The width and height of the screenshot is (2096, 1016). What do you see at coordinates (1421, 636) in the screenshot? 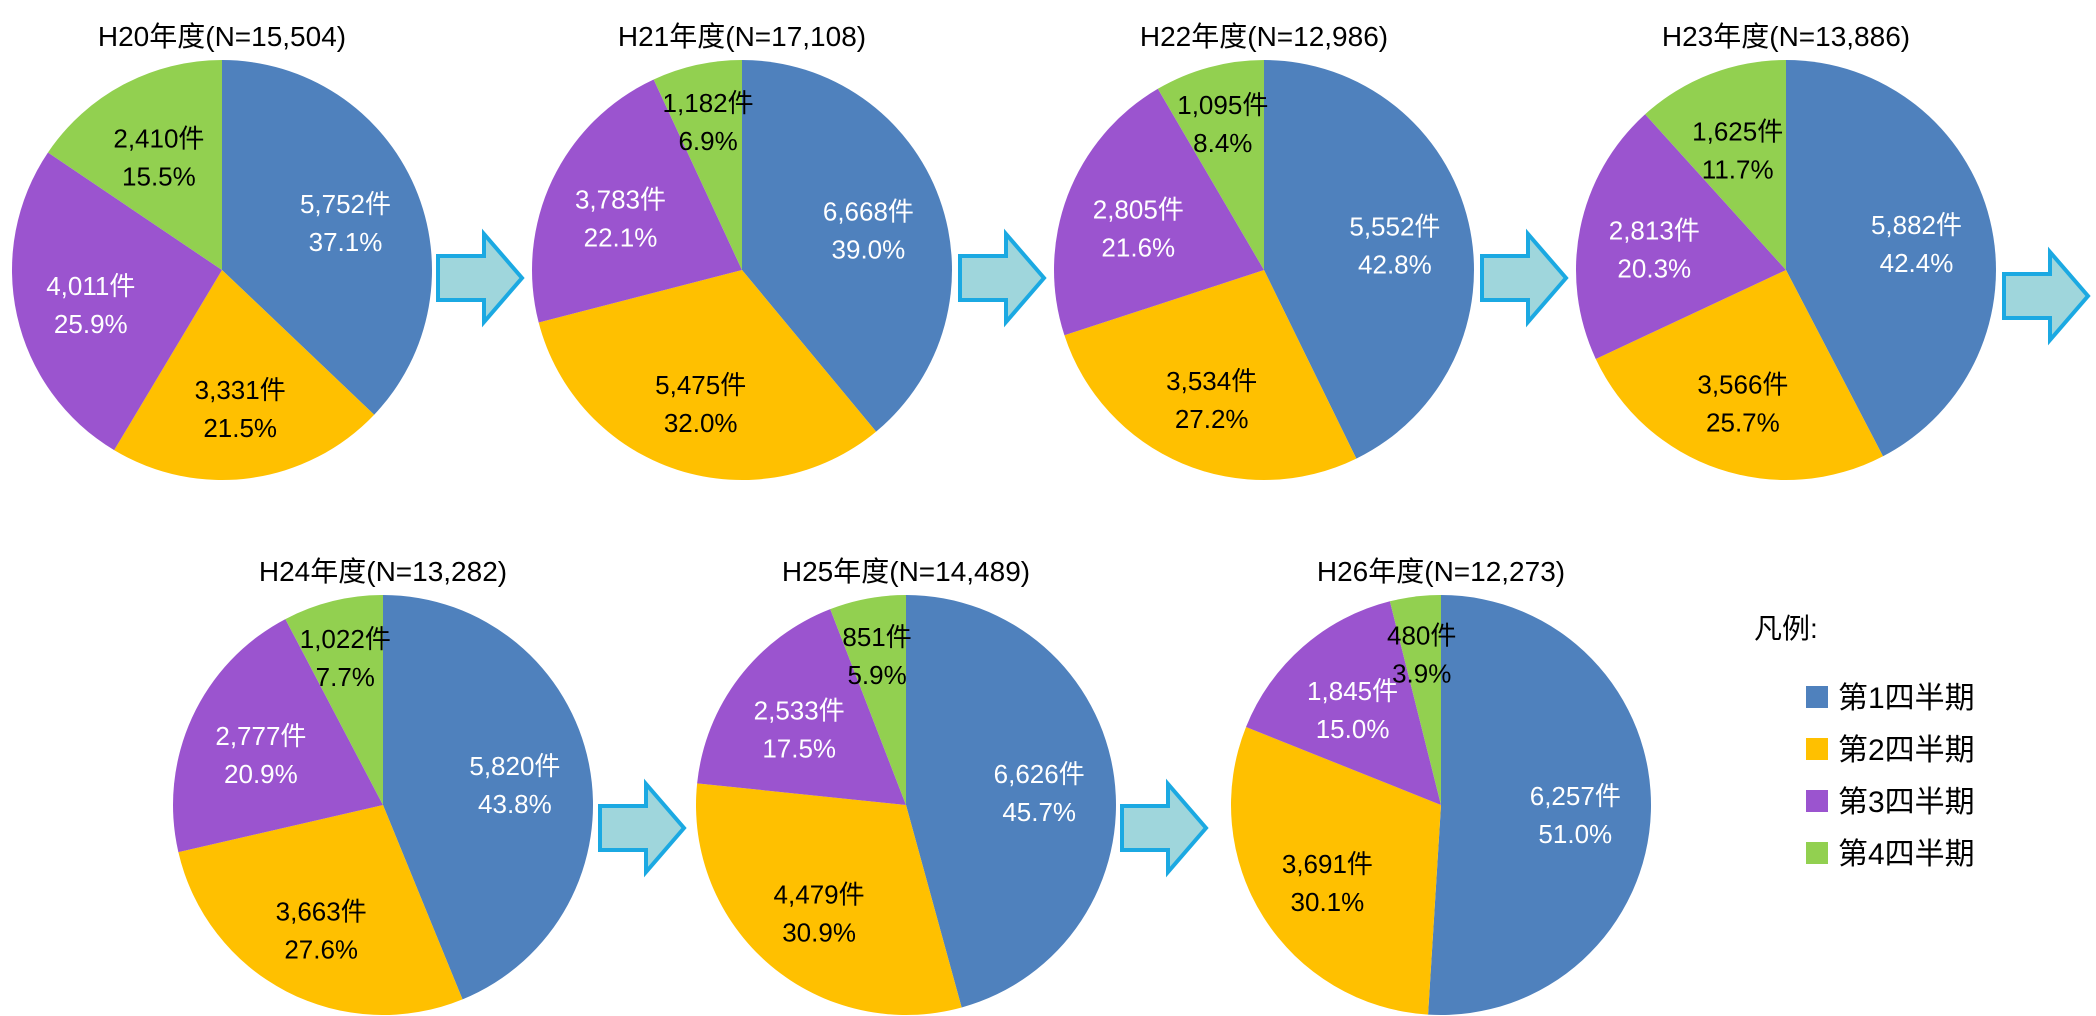
I see `slice-count-label: 480件` at bounding box center [1421, 636].